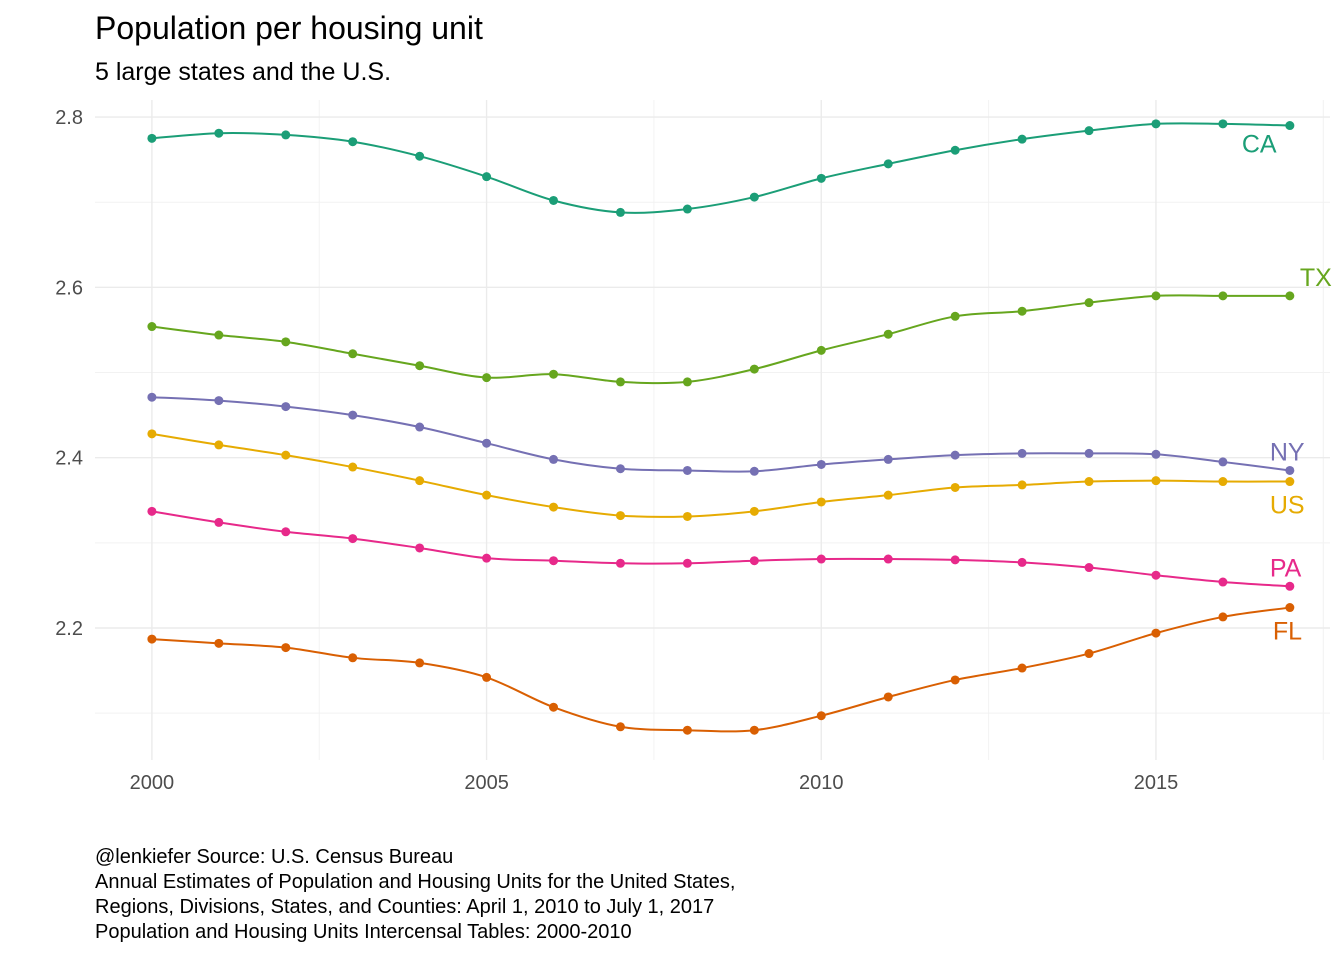 The width and height of the screenshot is (1344, 960). Describe the element at coordinates (721, 669) in the screenshot. I see `series-fl` at that location.